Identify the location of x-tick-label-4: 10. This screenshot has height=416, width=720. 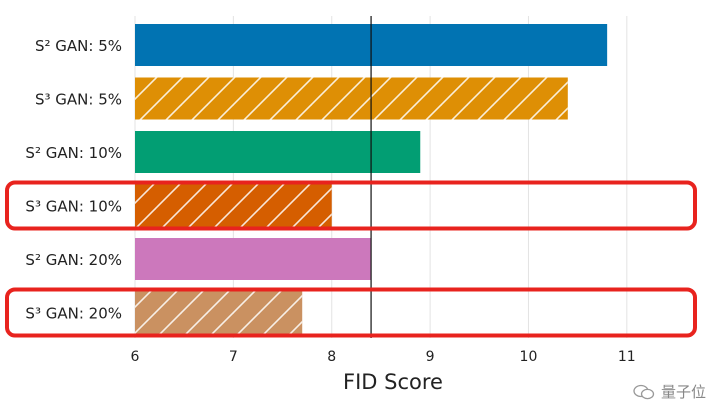
(529, 357).